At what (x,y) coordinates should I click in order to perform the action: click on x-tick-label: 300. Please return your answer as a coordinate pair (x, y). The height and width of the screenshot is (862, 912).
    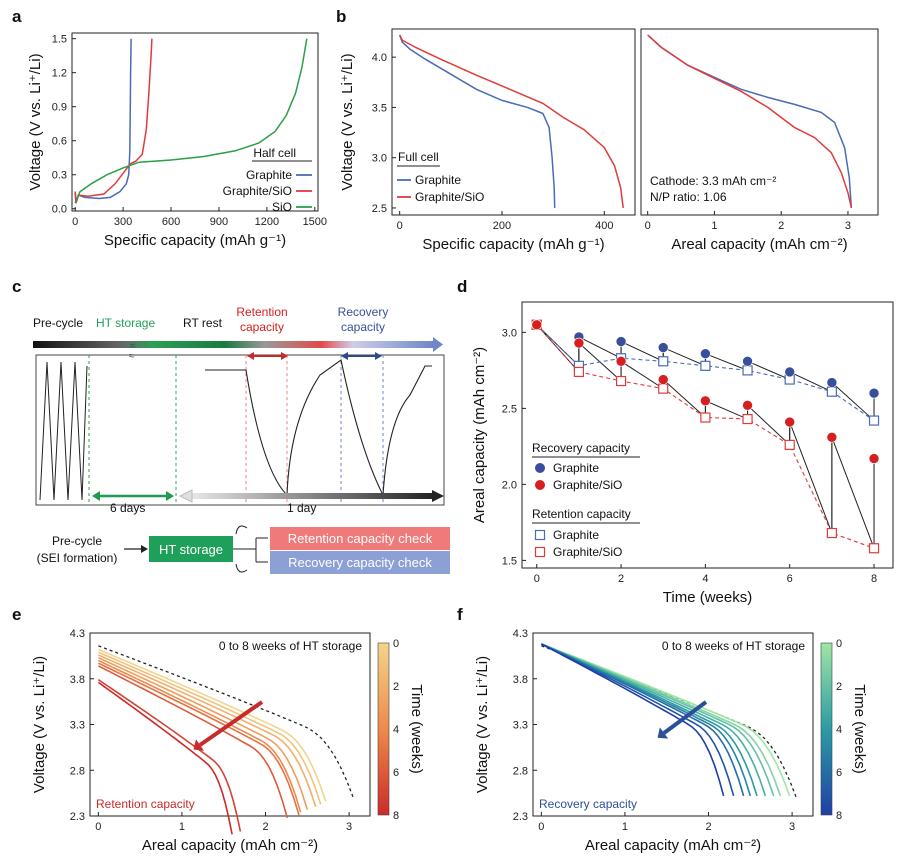
    Looking at the image, I should click on (123, 222).